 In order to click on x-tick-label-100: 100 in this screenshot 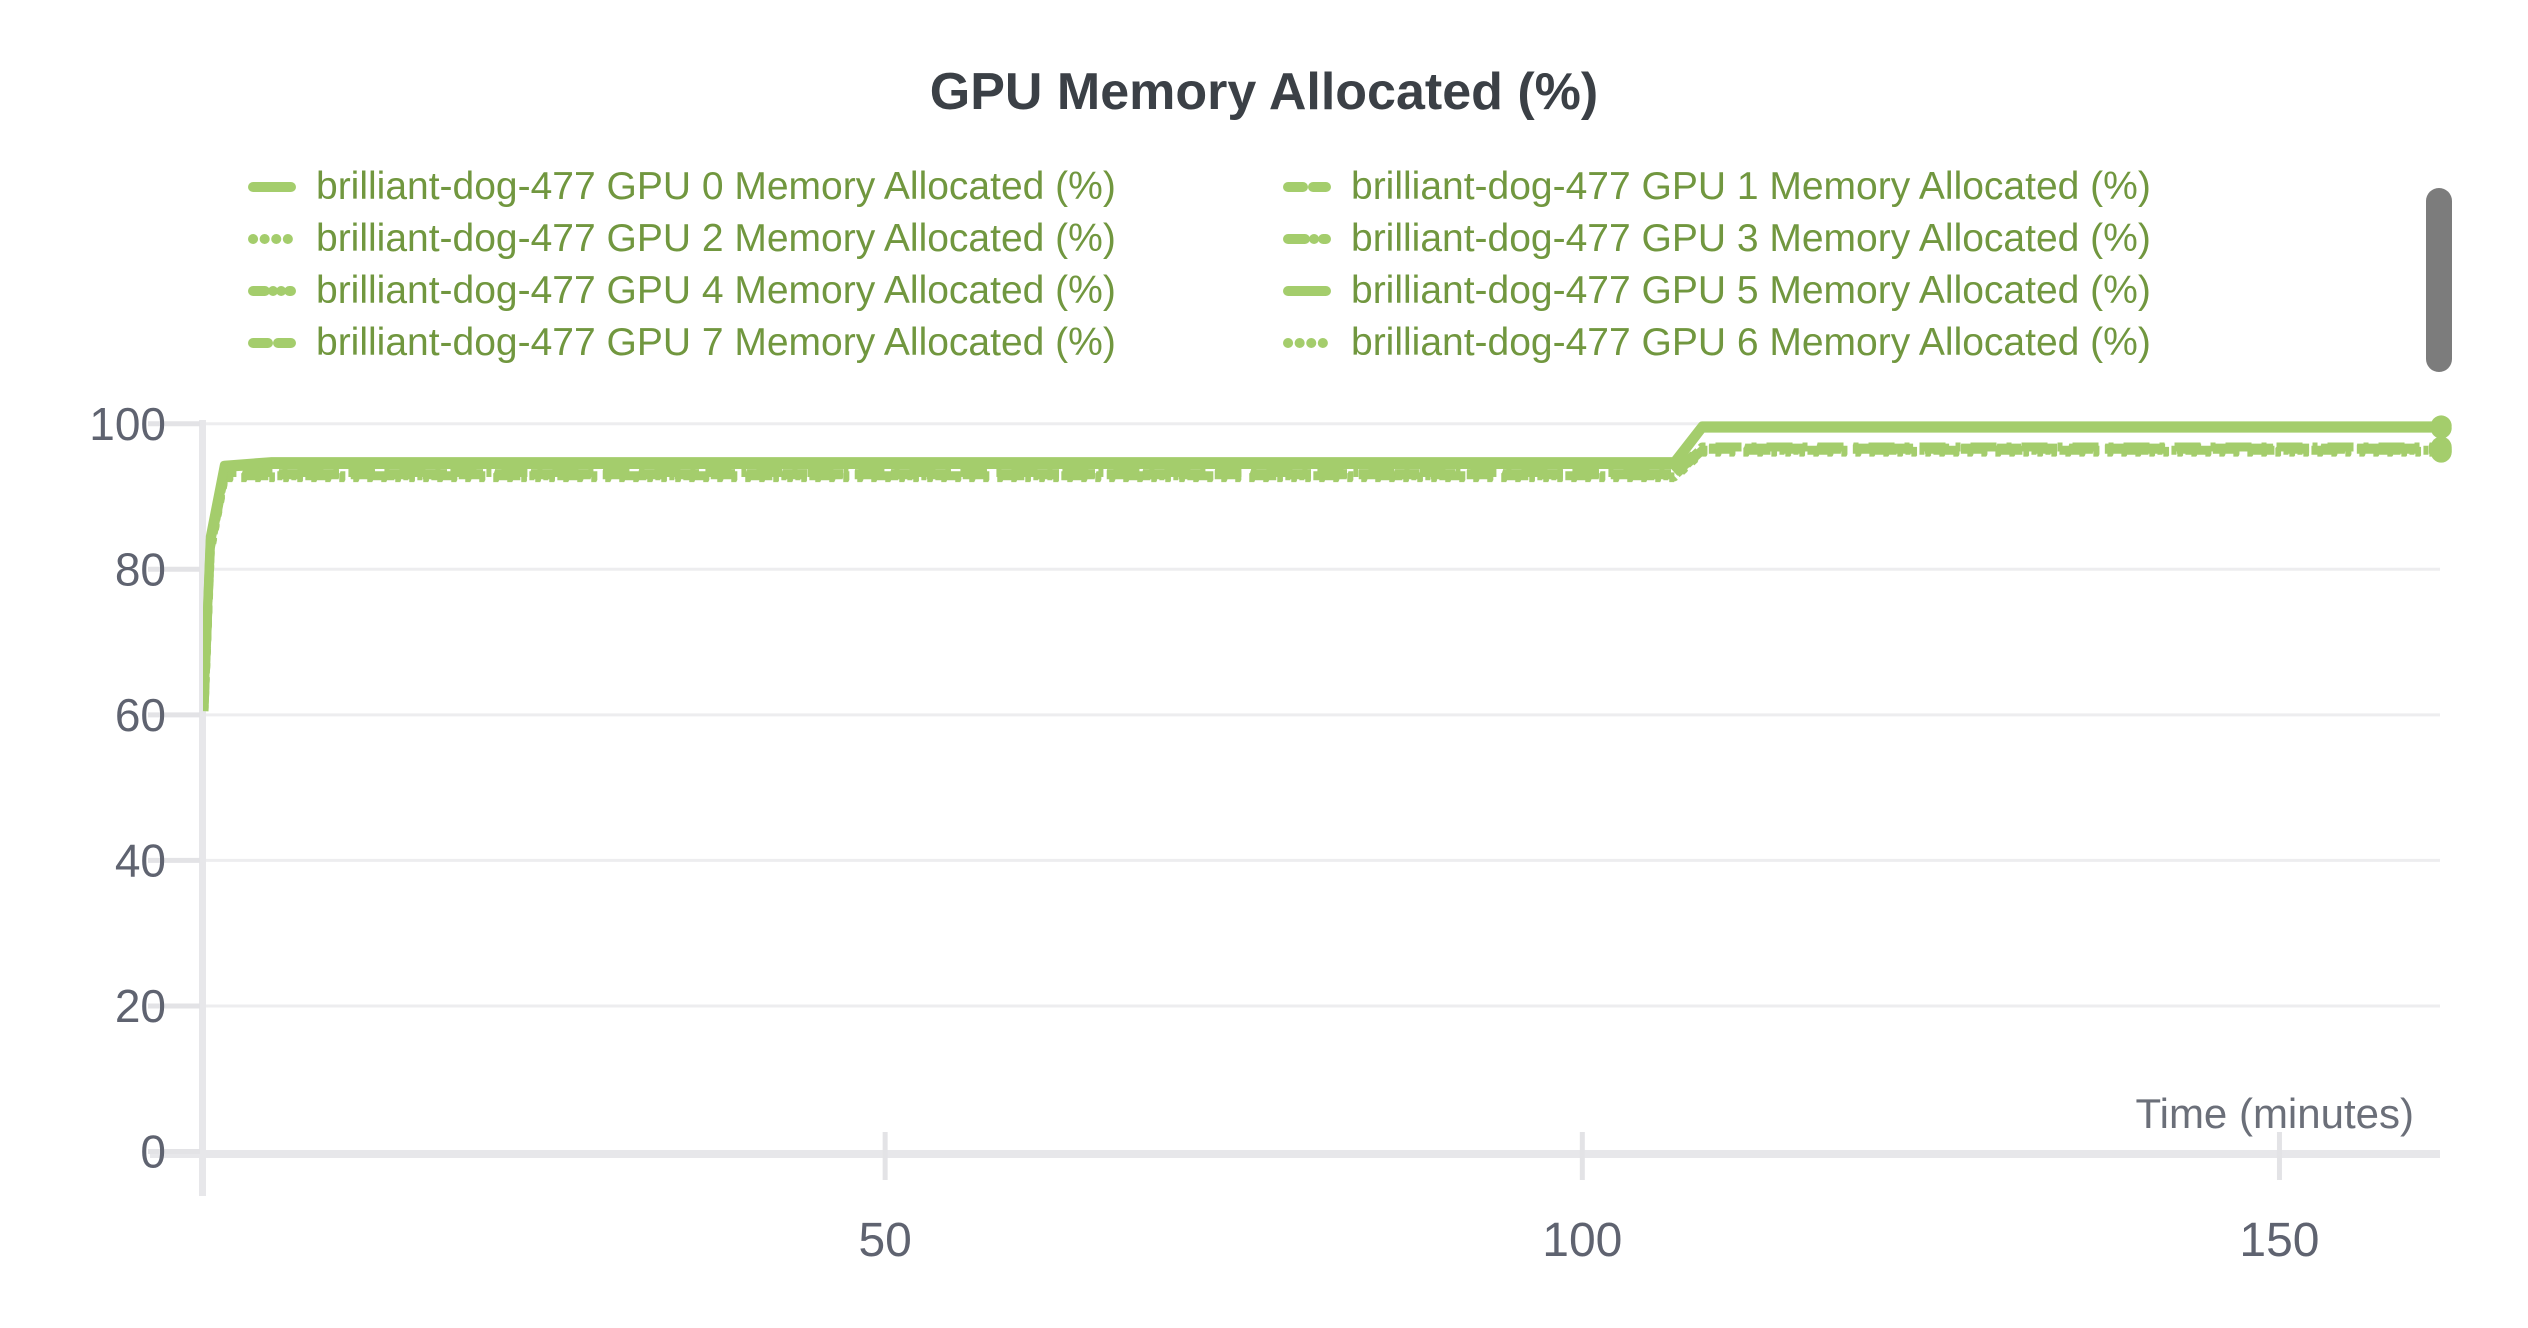, I will do `click(1582, 1240)`.